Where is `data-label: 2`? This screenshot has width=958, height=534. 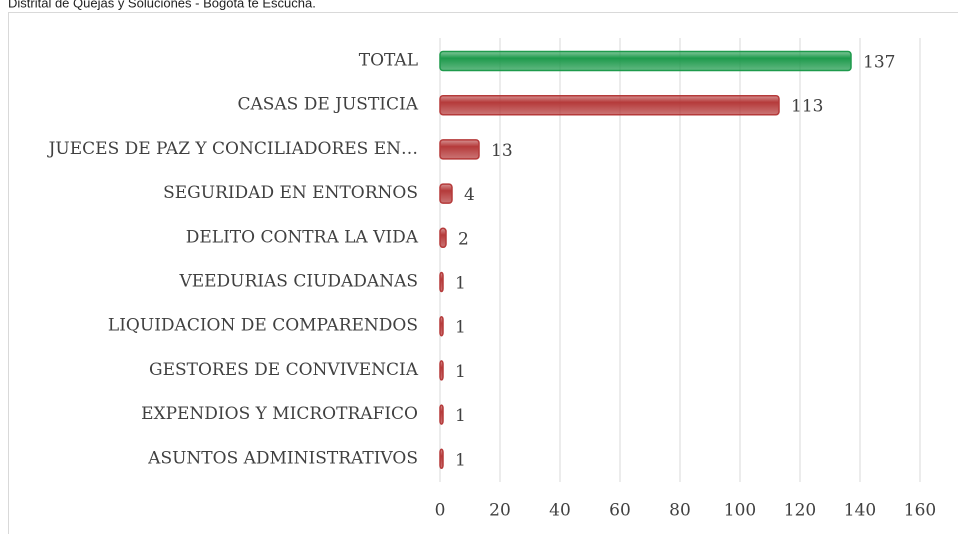
data-label: 2 is located at coordinates (463, 239).